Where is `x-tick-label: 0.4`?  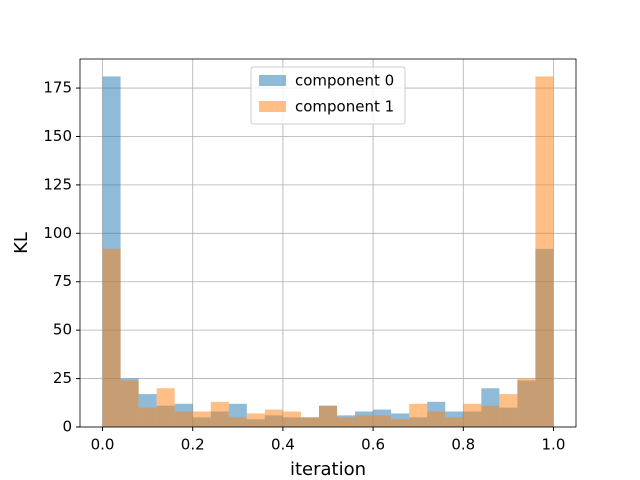 x-tick-label: 0.4 is located at coordinates (283, 445).